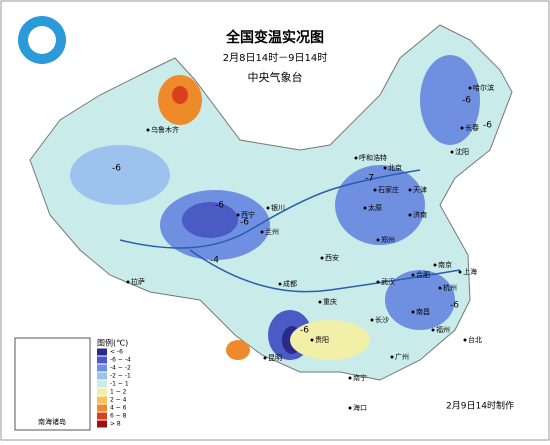 The width and height of the screenshot is (550, 445). Describe the element at coordinates (420, 190) in the screenshot. I see `city-label: 天津` at that location.